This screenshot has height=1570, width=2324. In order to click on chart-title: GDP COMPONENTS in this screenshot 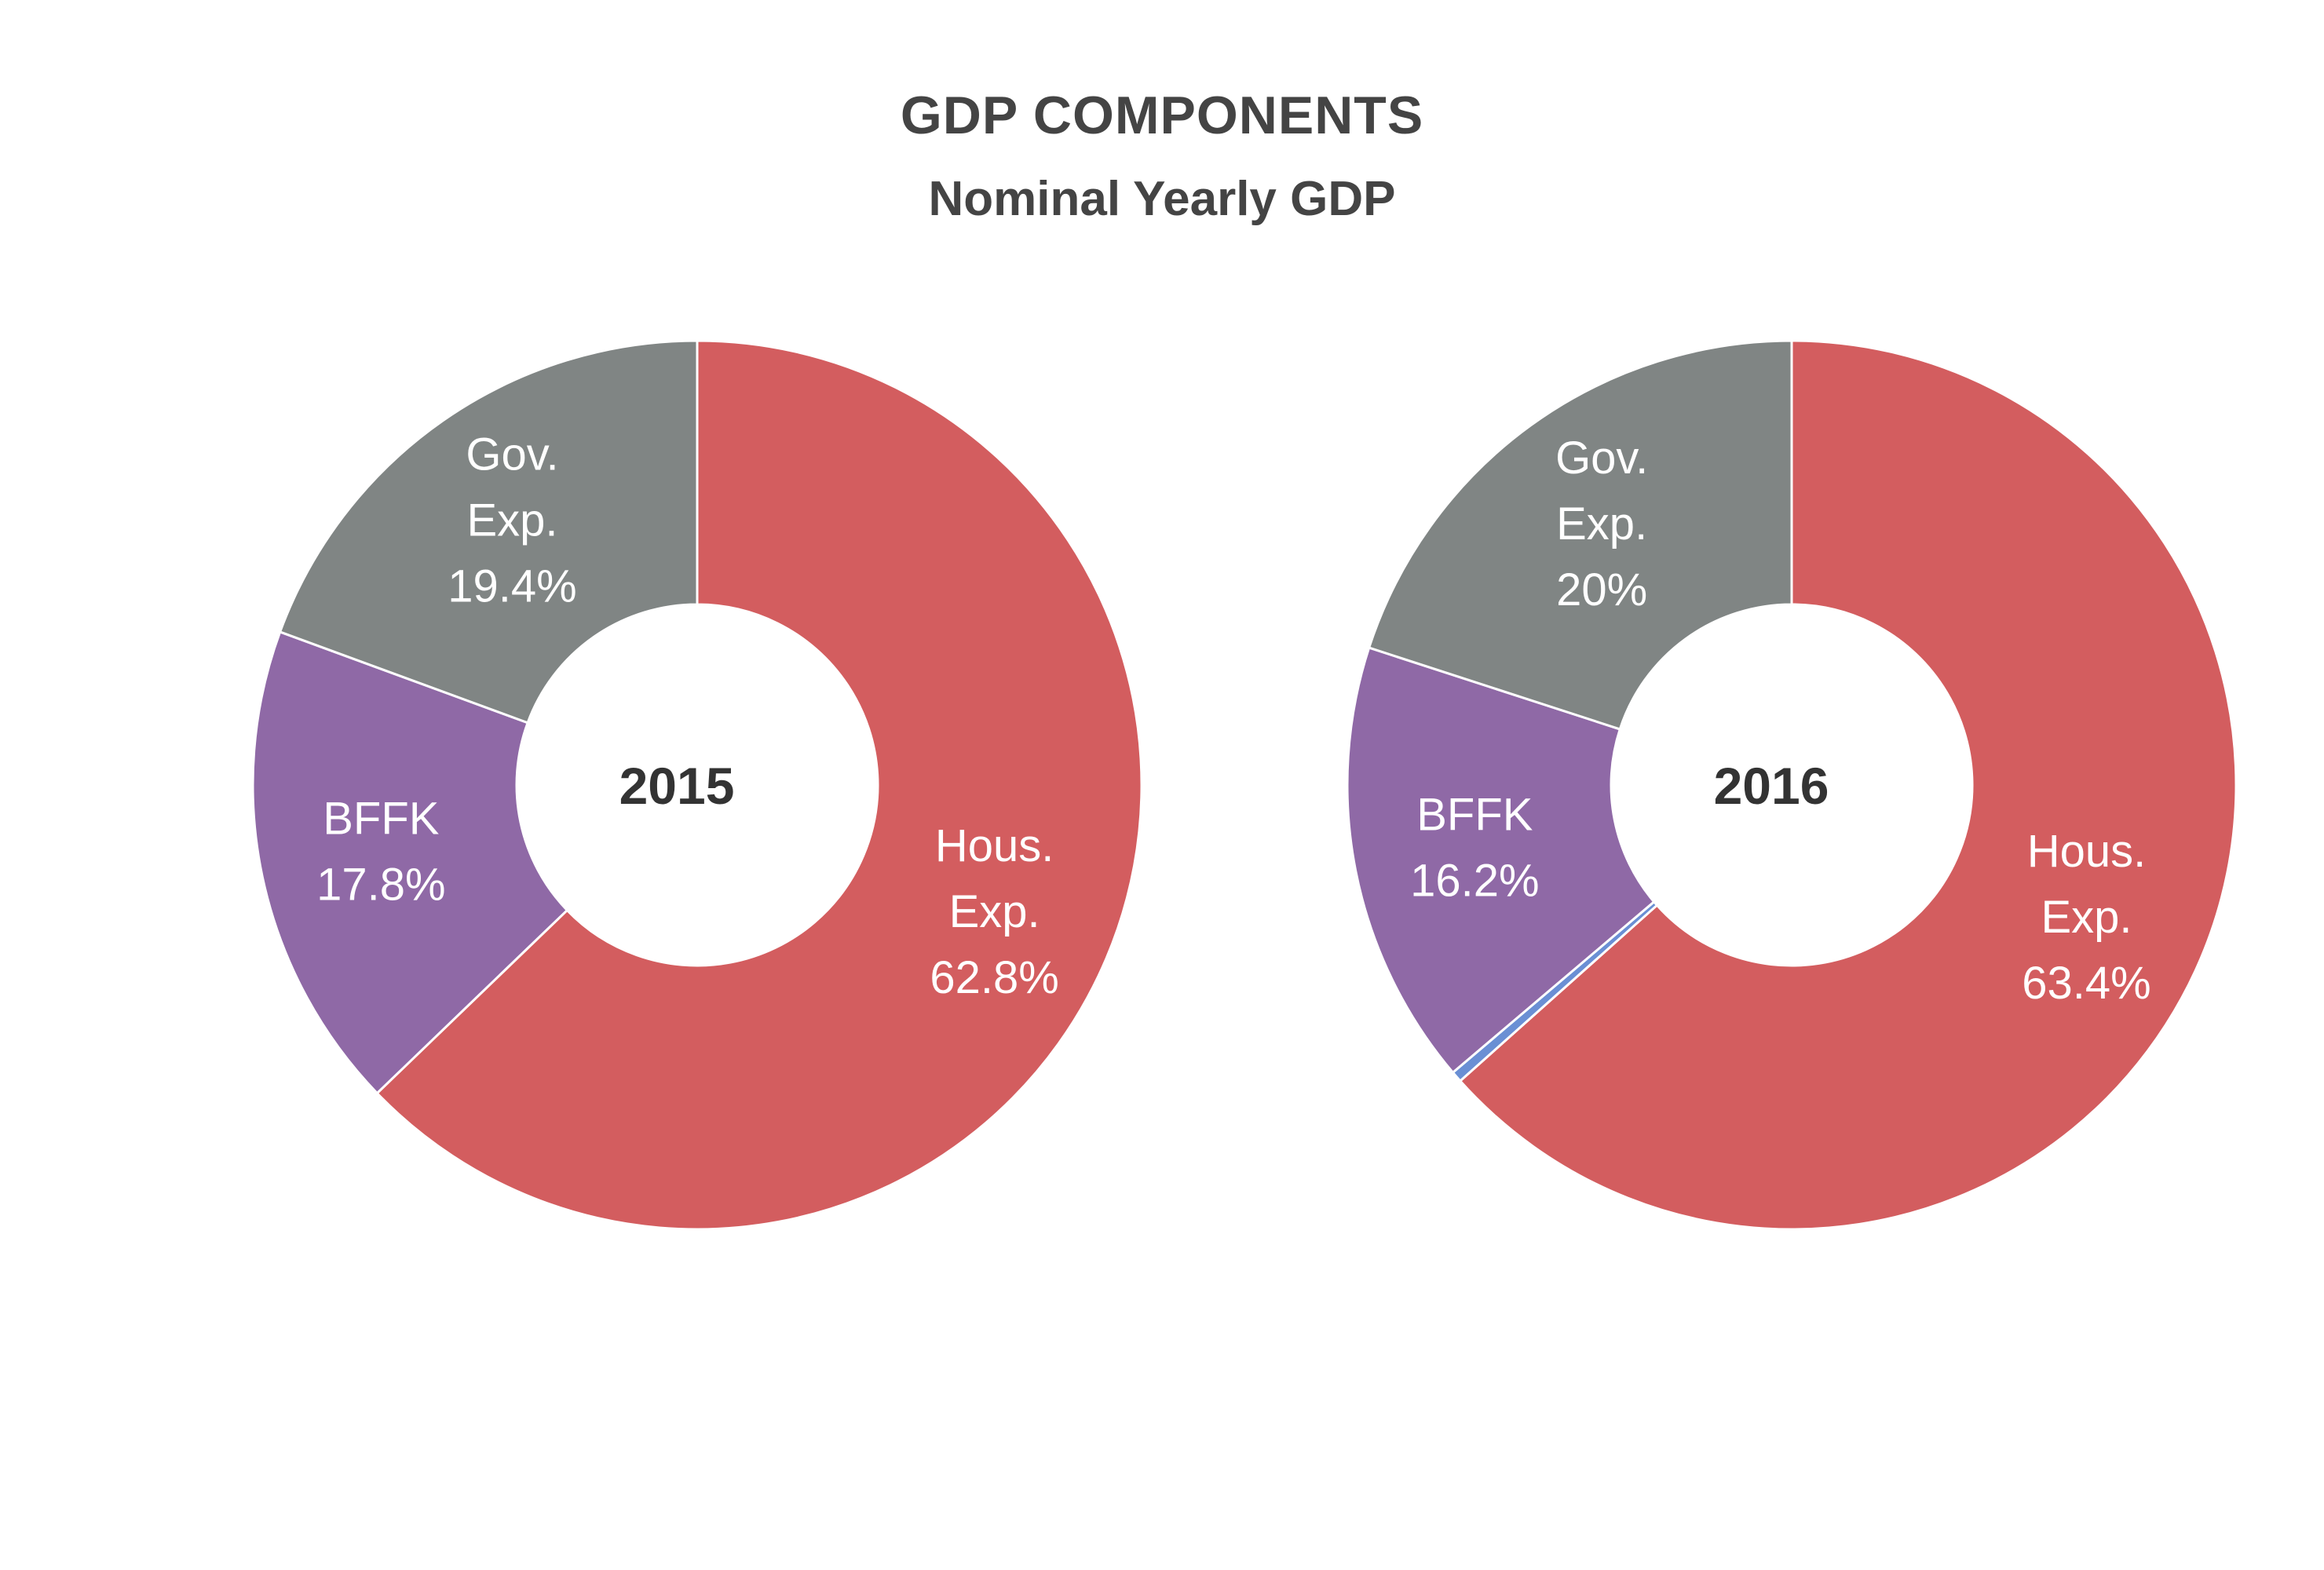, I will do `click(1162, 115)`.